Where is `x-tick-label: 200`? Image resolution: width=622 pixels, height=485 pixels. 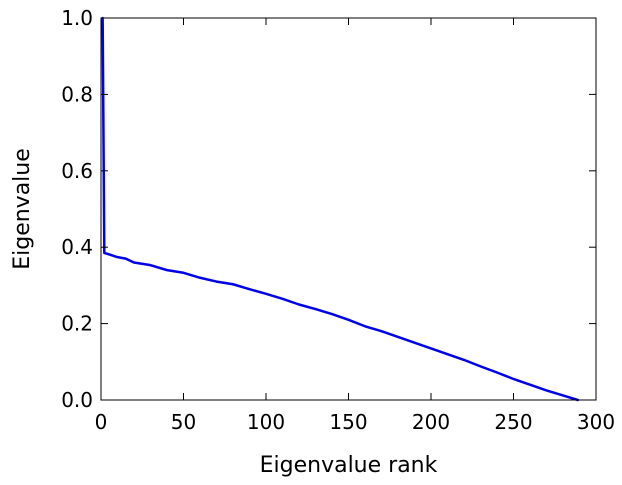
x-tick-label: 200 is located at coordinates (431, 422).